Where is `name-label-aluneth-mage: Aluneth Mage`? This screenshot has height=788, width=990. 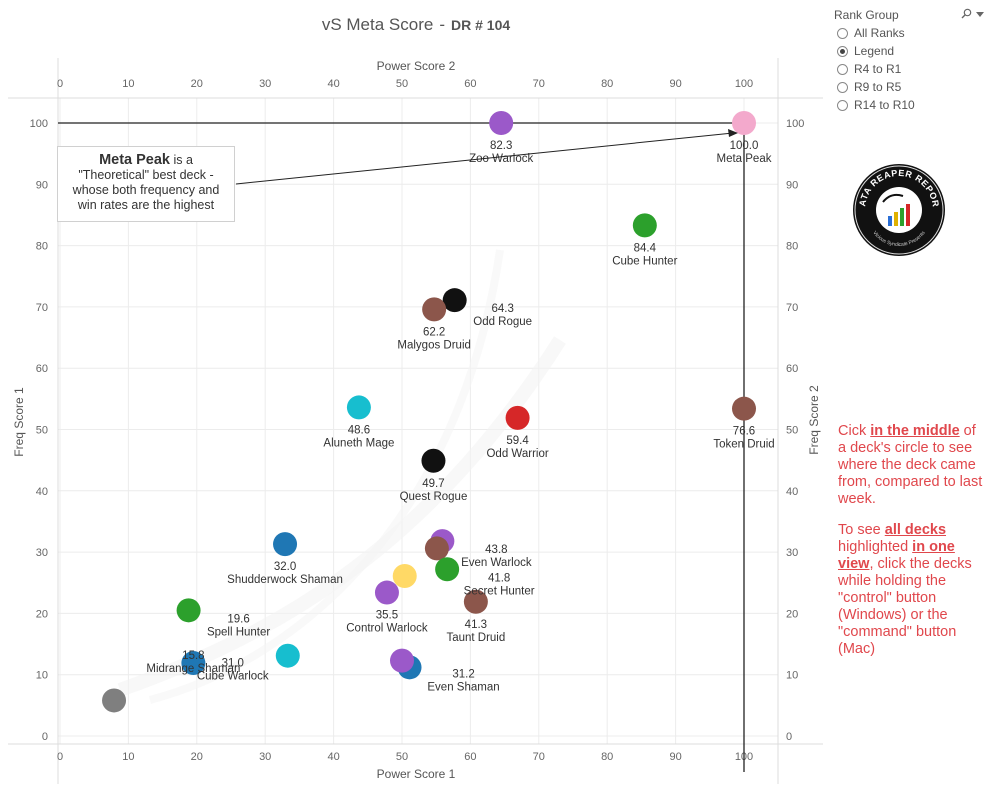 name-label-aluneth-mage: Aluneth Mage is located at coordinates (358, 443).